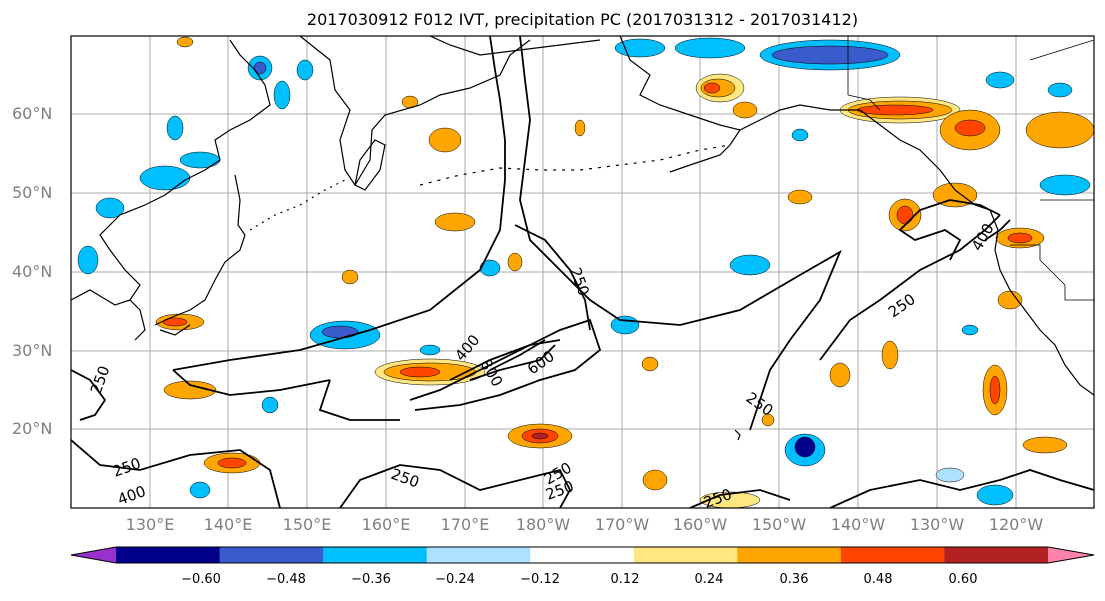 The image size is (1105, 601). Describe the element at coordinates (32, 192) in the screenshot. I see `lat-label: 50°N` at that location.